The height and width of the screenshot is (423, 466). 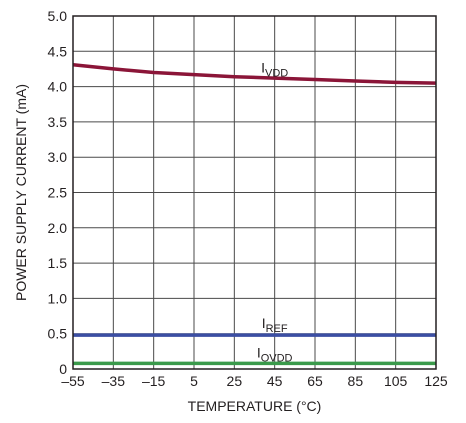 I want to click on series-labels: IVDD IREF IOVDD, so click(x=275, y=211).